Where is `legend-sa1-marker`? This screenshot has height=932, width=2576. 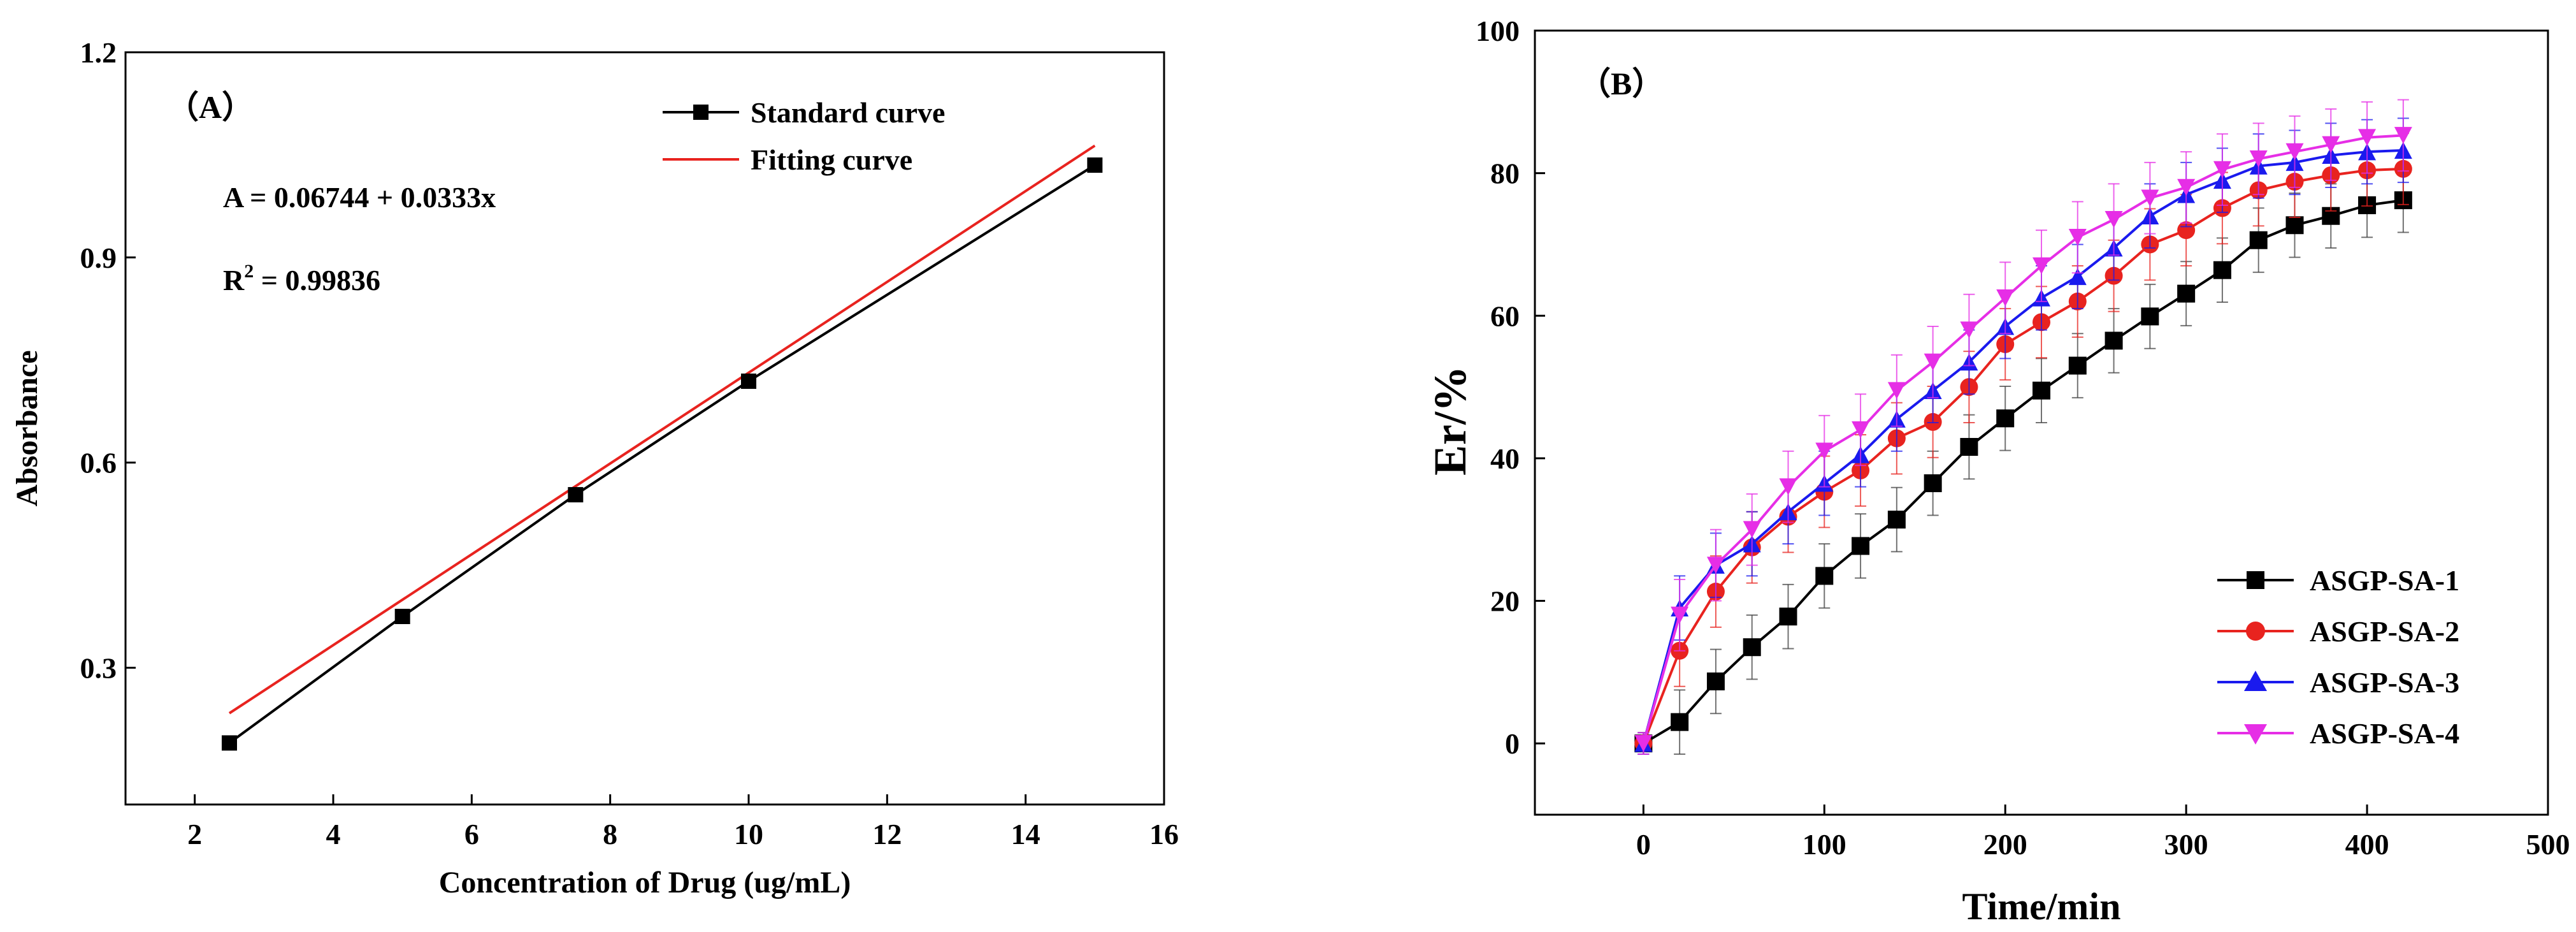 legend-sa1-marker is located at coordinates (2255, 580).